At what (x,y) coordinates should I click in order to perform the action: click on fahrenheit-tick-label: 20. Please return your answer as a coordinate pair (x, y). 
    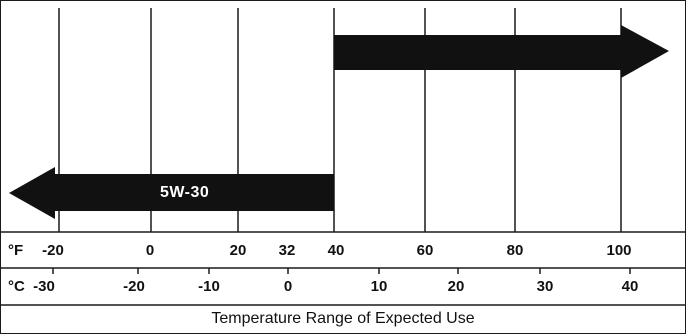
    Looking at the image, I should click on (238, 250).